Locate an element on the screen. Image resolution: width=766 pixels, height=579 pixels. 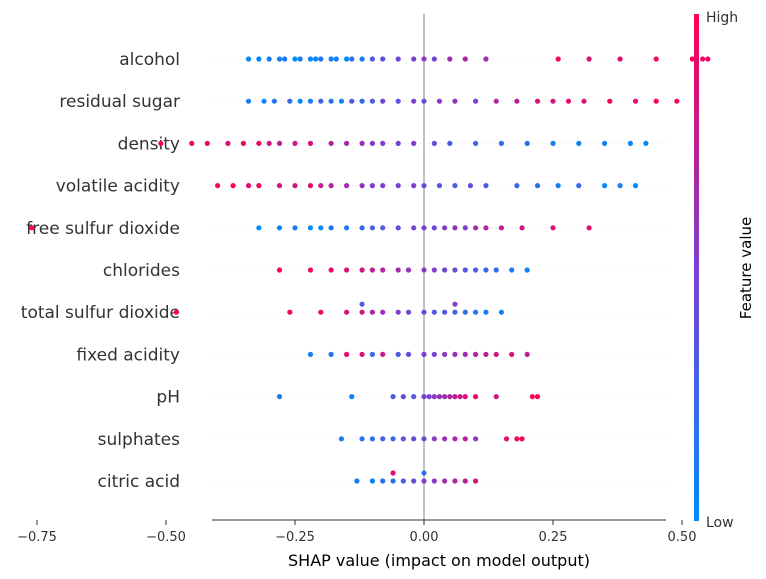
feature-label: fixed acidity is located at coordinates (128, 355).